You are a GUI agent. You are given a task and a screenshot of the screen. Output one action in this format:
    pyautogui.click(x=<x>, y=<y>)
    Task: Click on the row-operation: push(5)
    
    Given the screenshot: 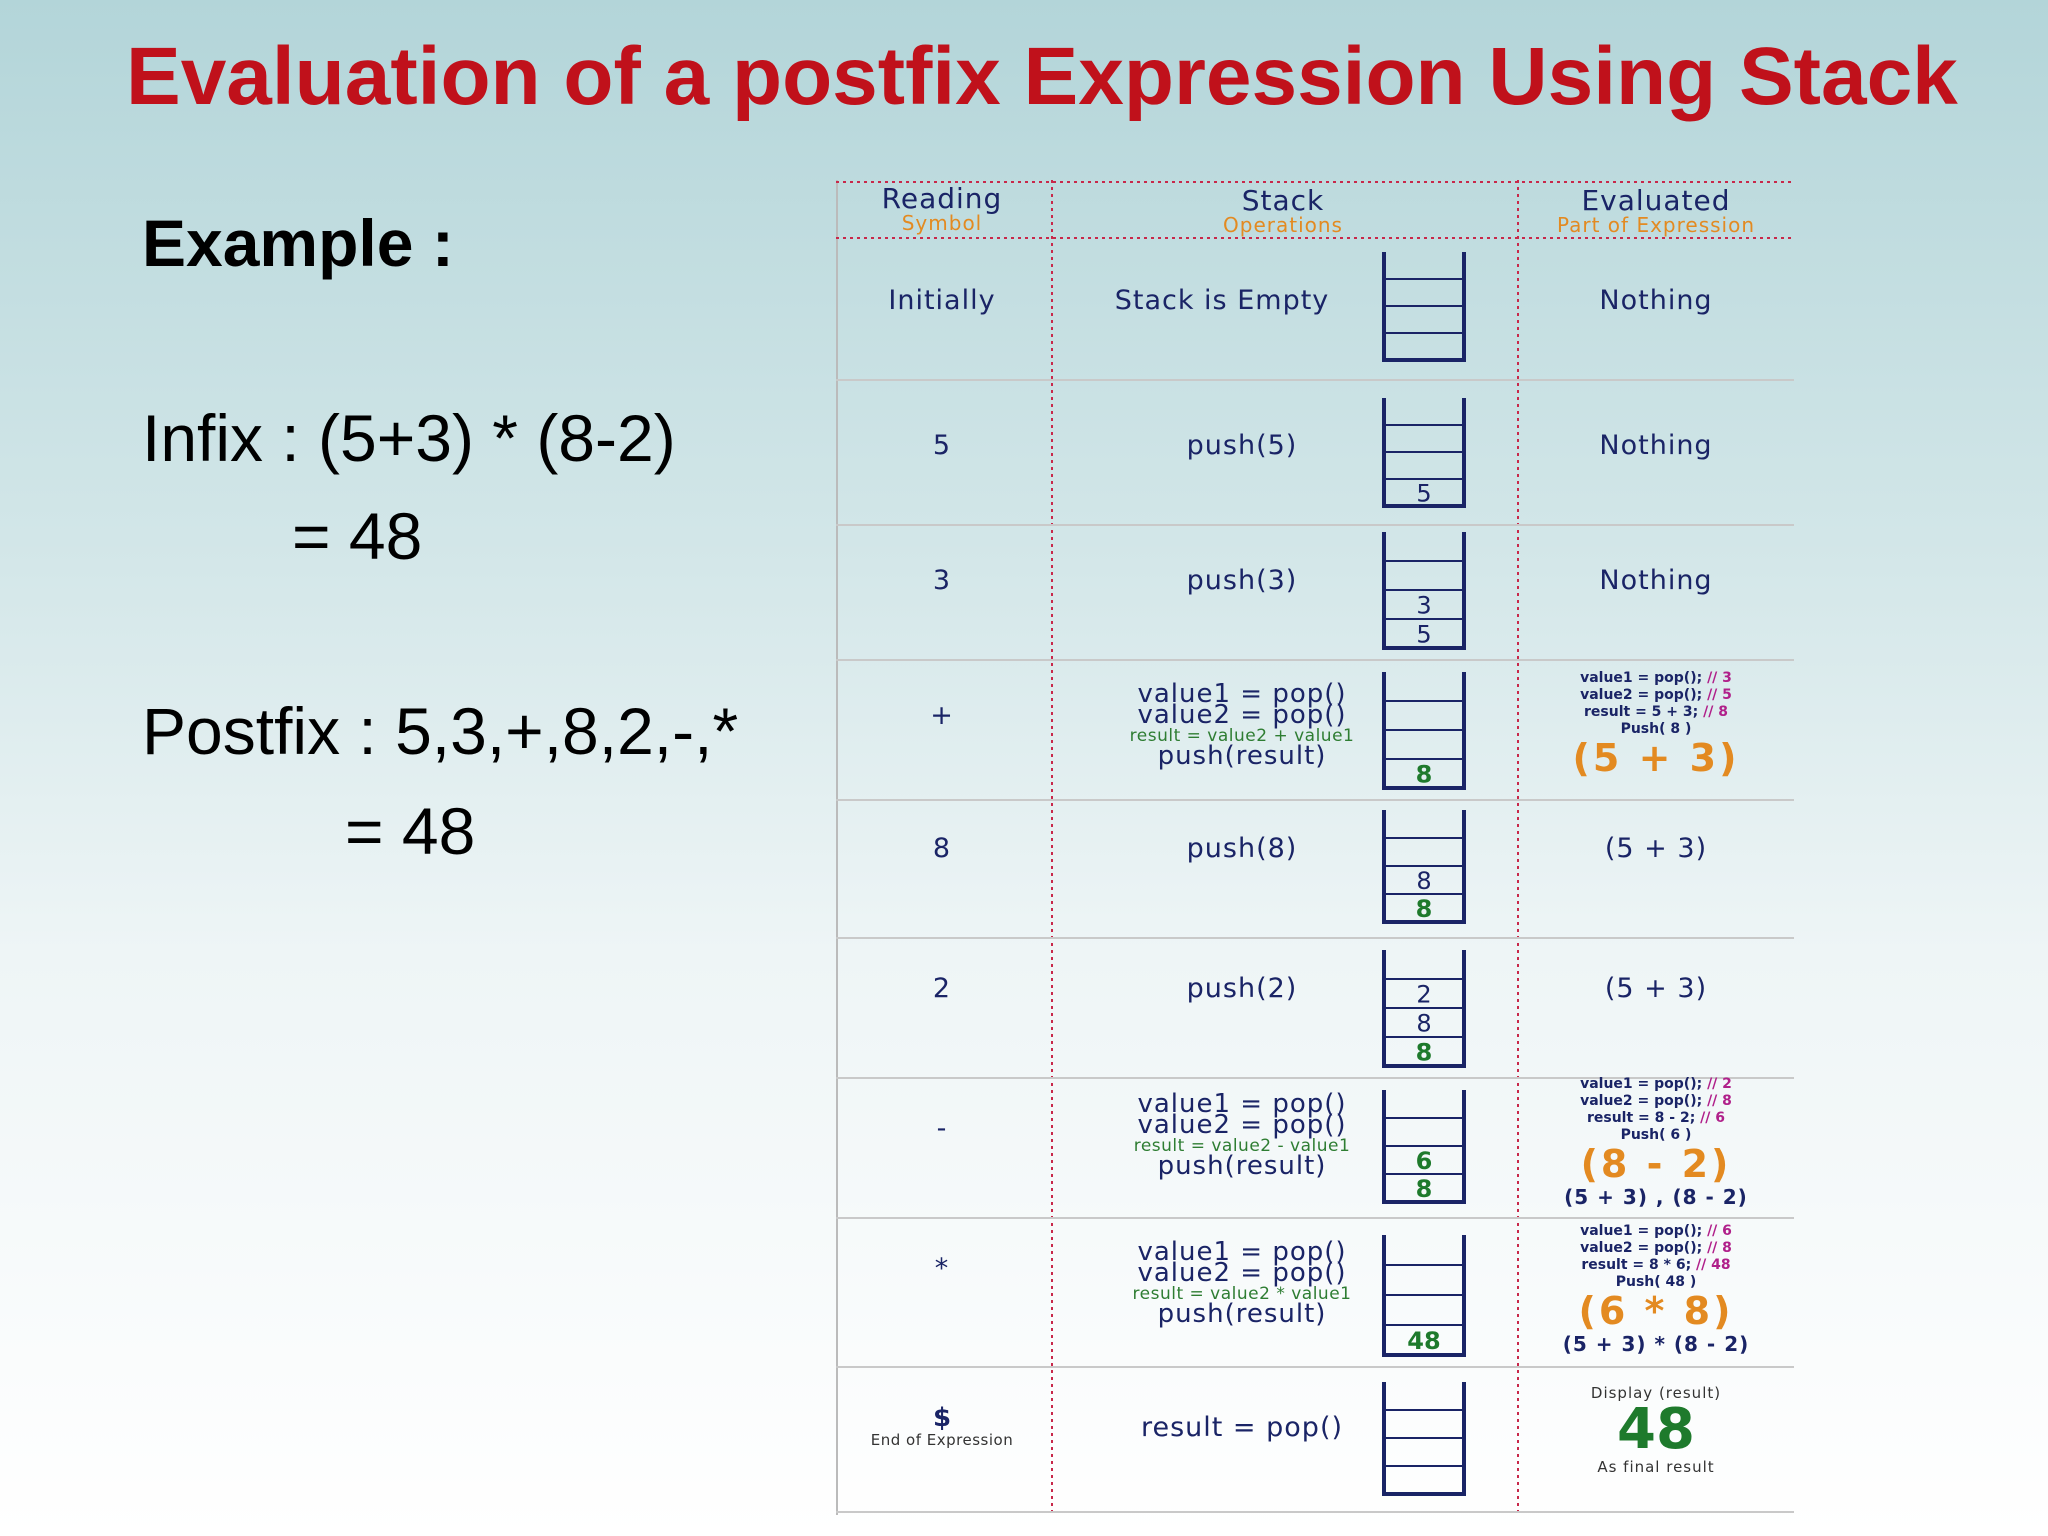 What is the action you would take?
    pyautogui.click(x=1242, y=445)
    